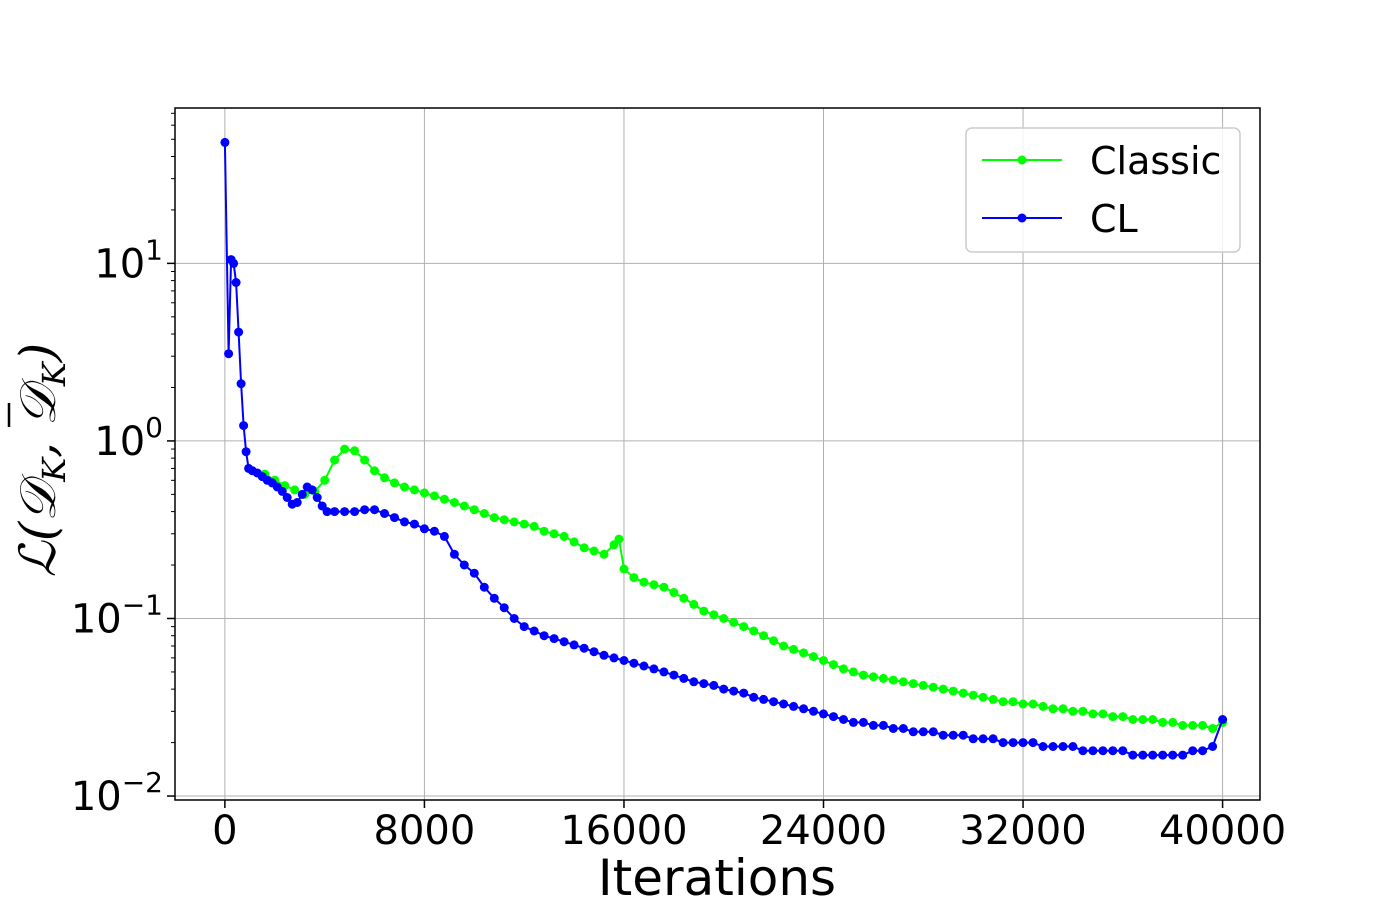 The height and width of the screenshot is (900, 1400). Describe the element at coordinates (38, 548) in the screenshot. I see `y-axis-title-script: ℒ(` at that location.